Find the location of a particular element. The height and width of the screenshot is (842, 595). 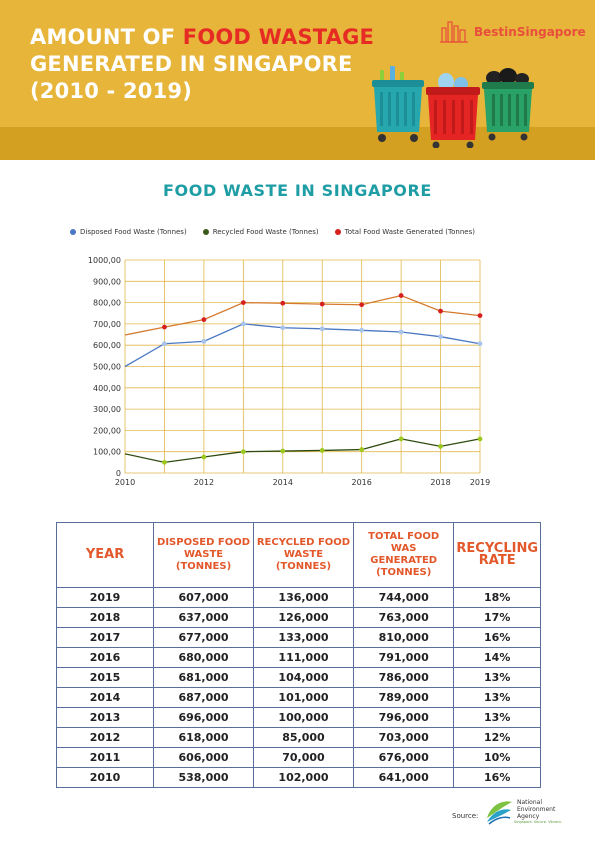

table-cell: 2010 is located at coordinates (105, 777).